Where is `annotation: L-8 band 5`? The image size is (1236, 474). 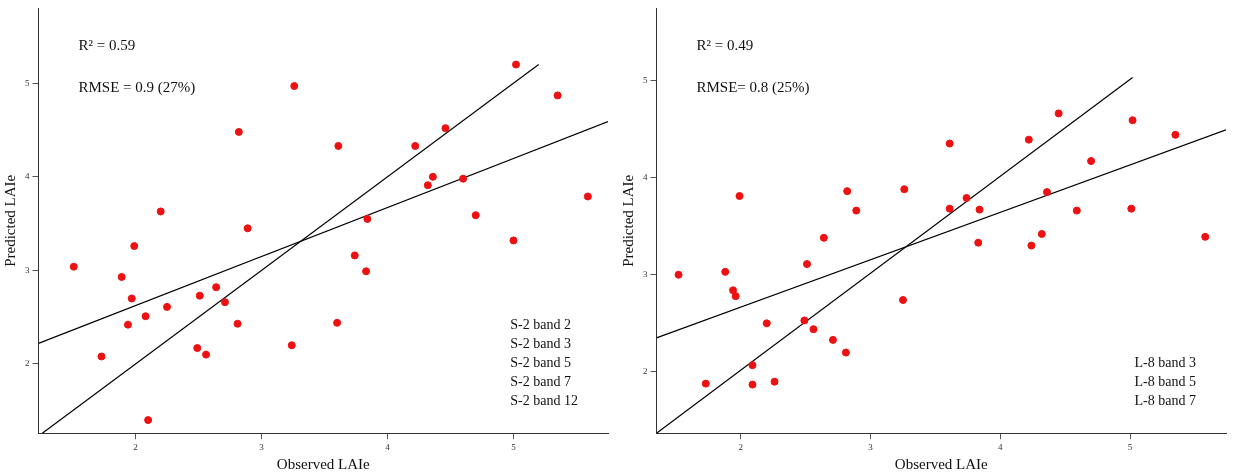 annotation: L-8 band 5 is located at coordinates (1165, 381).